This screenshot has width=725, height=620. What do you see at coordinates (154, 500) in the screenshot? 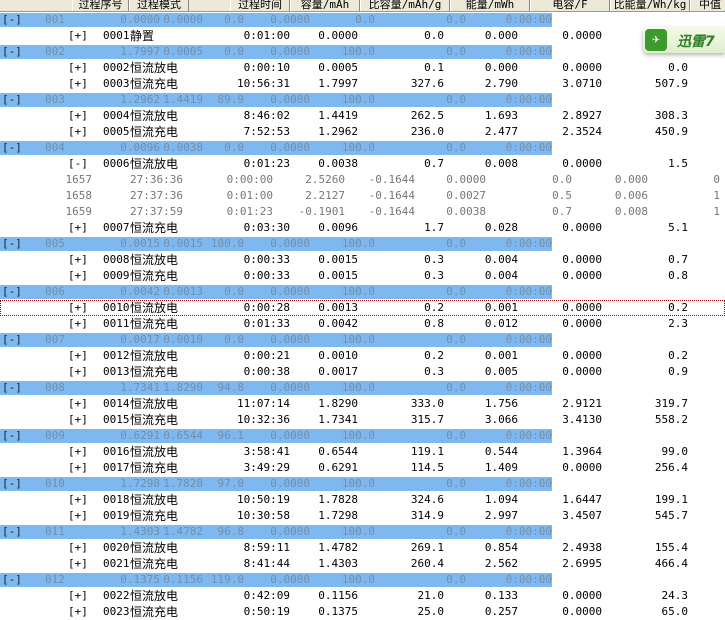
I see `step-mode: 恒流放电` at bounding box center [154, 500].